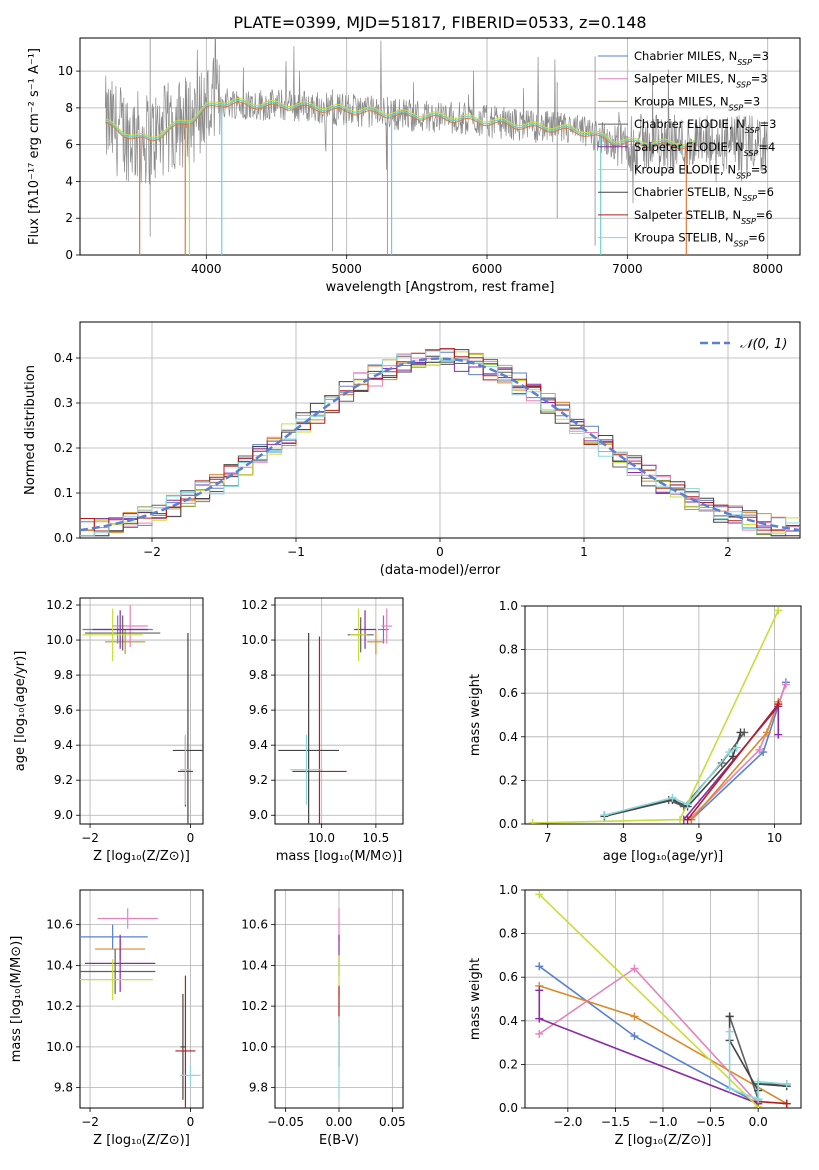  I want to click on x-tick-label: −1.0, so click(662, 1122).